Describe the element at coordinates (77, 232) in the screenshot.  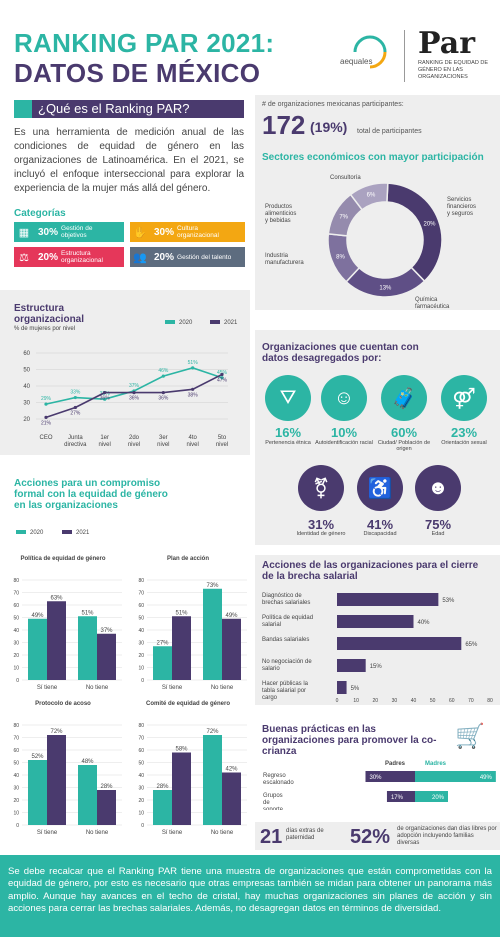
I see `category-label: Gestión de objetivos` at that location.